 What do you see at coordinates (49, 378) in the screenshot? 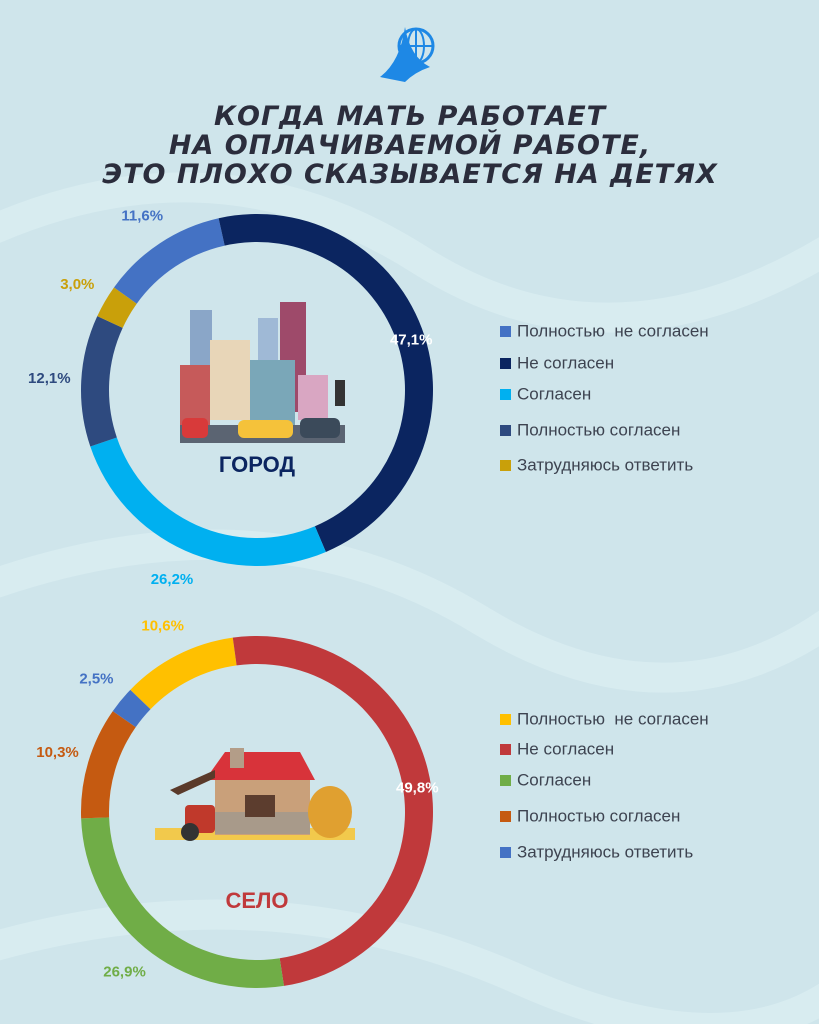
I see `value-label: 12,1%` at bounding box center [49, 378].